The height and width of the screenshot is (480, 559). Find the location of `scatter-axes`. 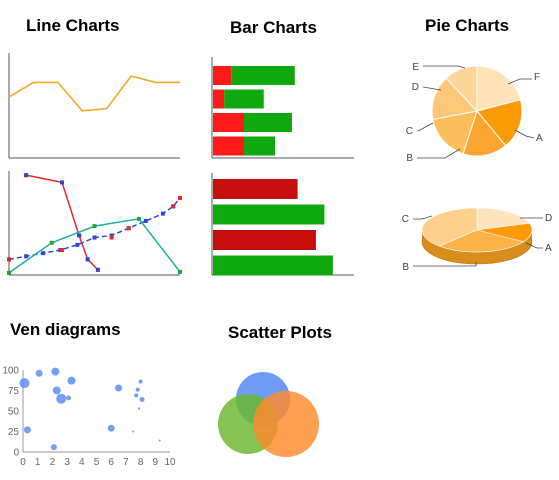

scatter-axes is located at coordinates (96, 411).